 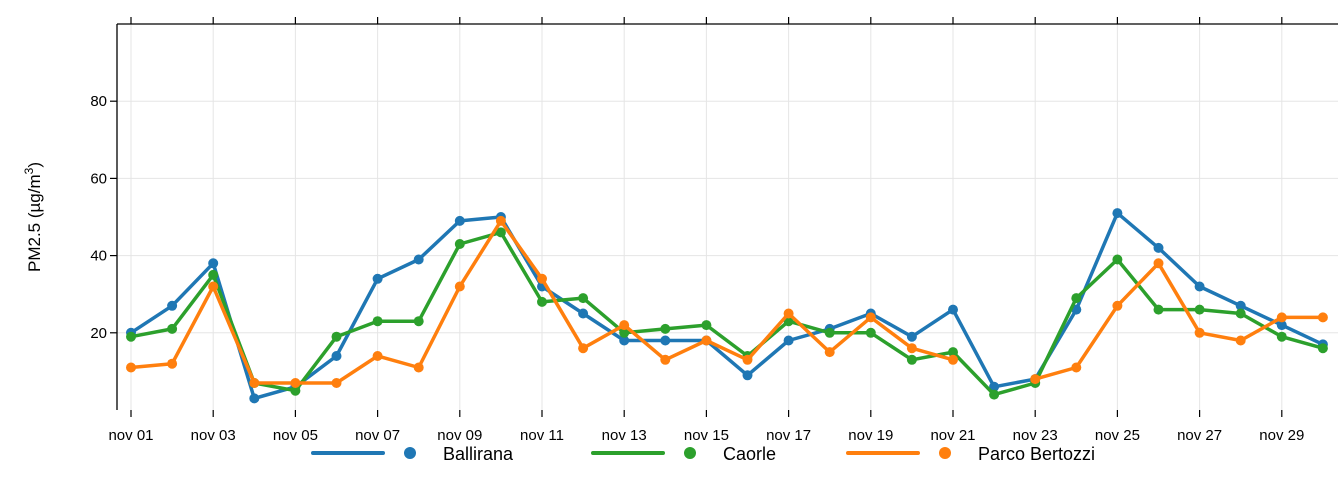 I want to click on legend-item-ballirana: Ballirana, so click(x=412, y=454).